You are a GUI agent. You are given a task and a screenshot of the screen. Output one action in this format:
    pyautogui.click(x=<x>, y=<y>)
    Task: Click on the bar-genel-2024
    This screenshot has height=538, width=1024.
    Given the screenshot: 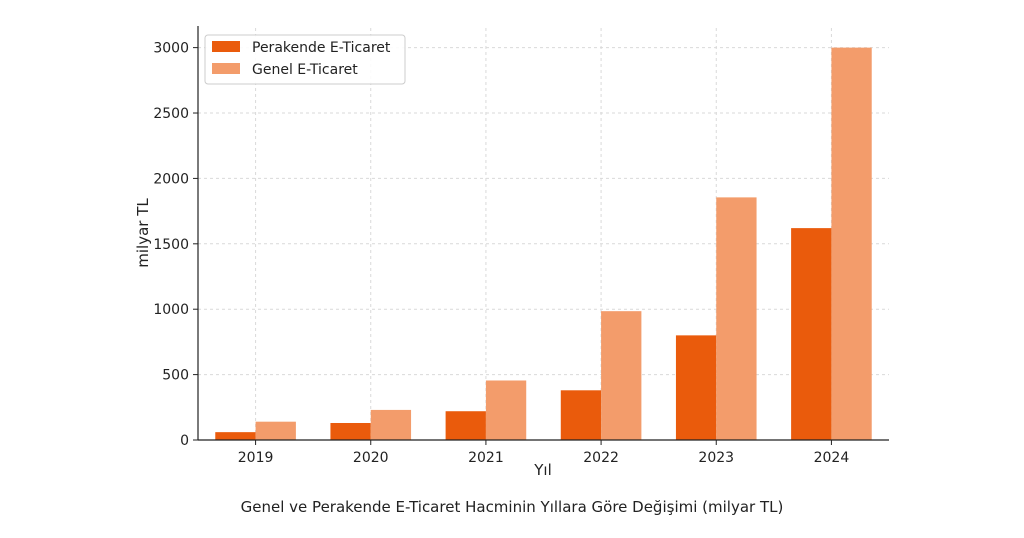 What is the action you would take?
    pyautogui.click(x=851, y=243)
    